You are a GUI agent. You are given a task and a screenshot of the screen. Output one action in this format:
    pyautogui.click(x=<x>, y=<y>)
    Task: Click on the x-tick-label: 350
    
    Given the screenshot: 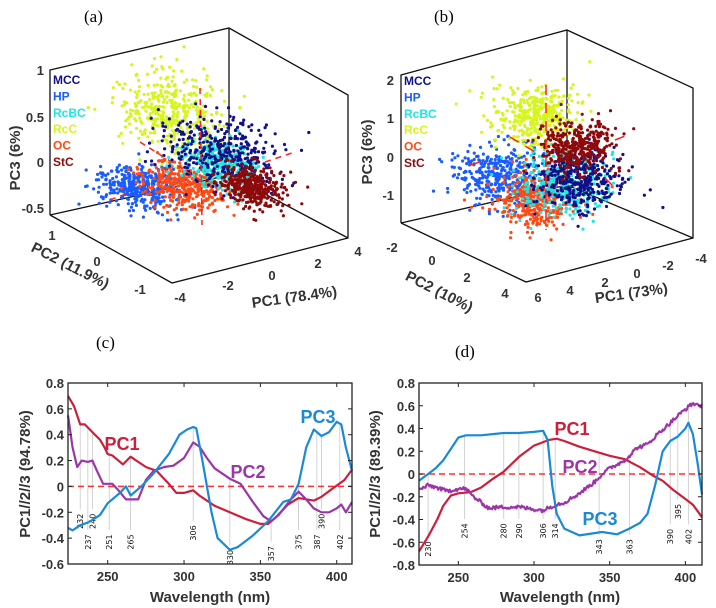 What is the action you would take?
    pyautogui.click(x=610, y=577)
    